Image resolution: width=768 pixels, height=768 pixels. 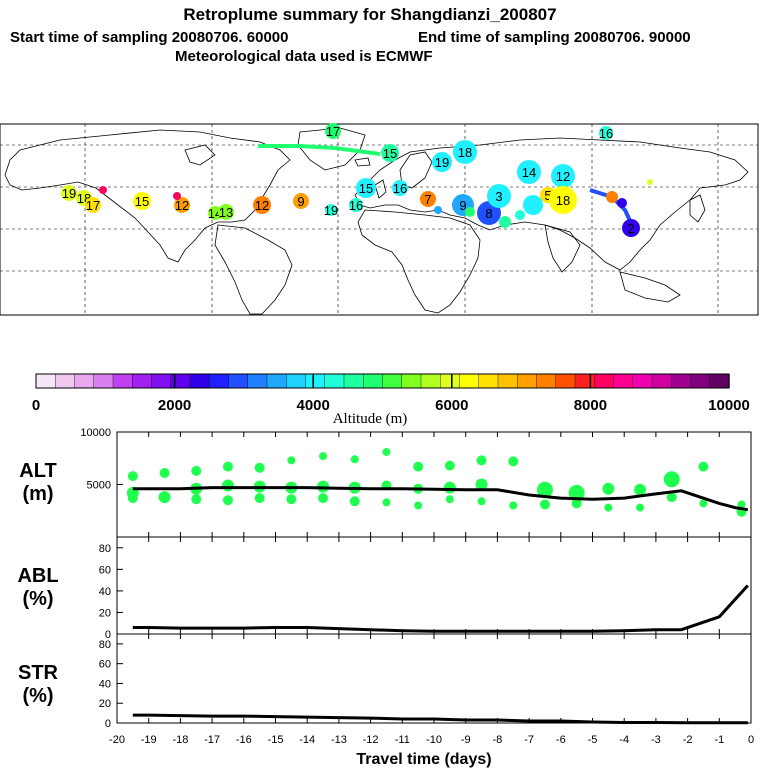 What do you see at coordinates (391, 393) in the screenshot?
I see `altitude-colorbar: 0 2000 4000 6000 8000 10000` at bounding box center [391, 393].